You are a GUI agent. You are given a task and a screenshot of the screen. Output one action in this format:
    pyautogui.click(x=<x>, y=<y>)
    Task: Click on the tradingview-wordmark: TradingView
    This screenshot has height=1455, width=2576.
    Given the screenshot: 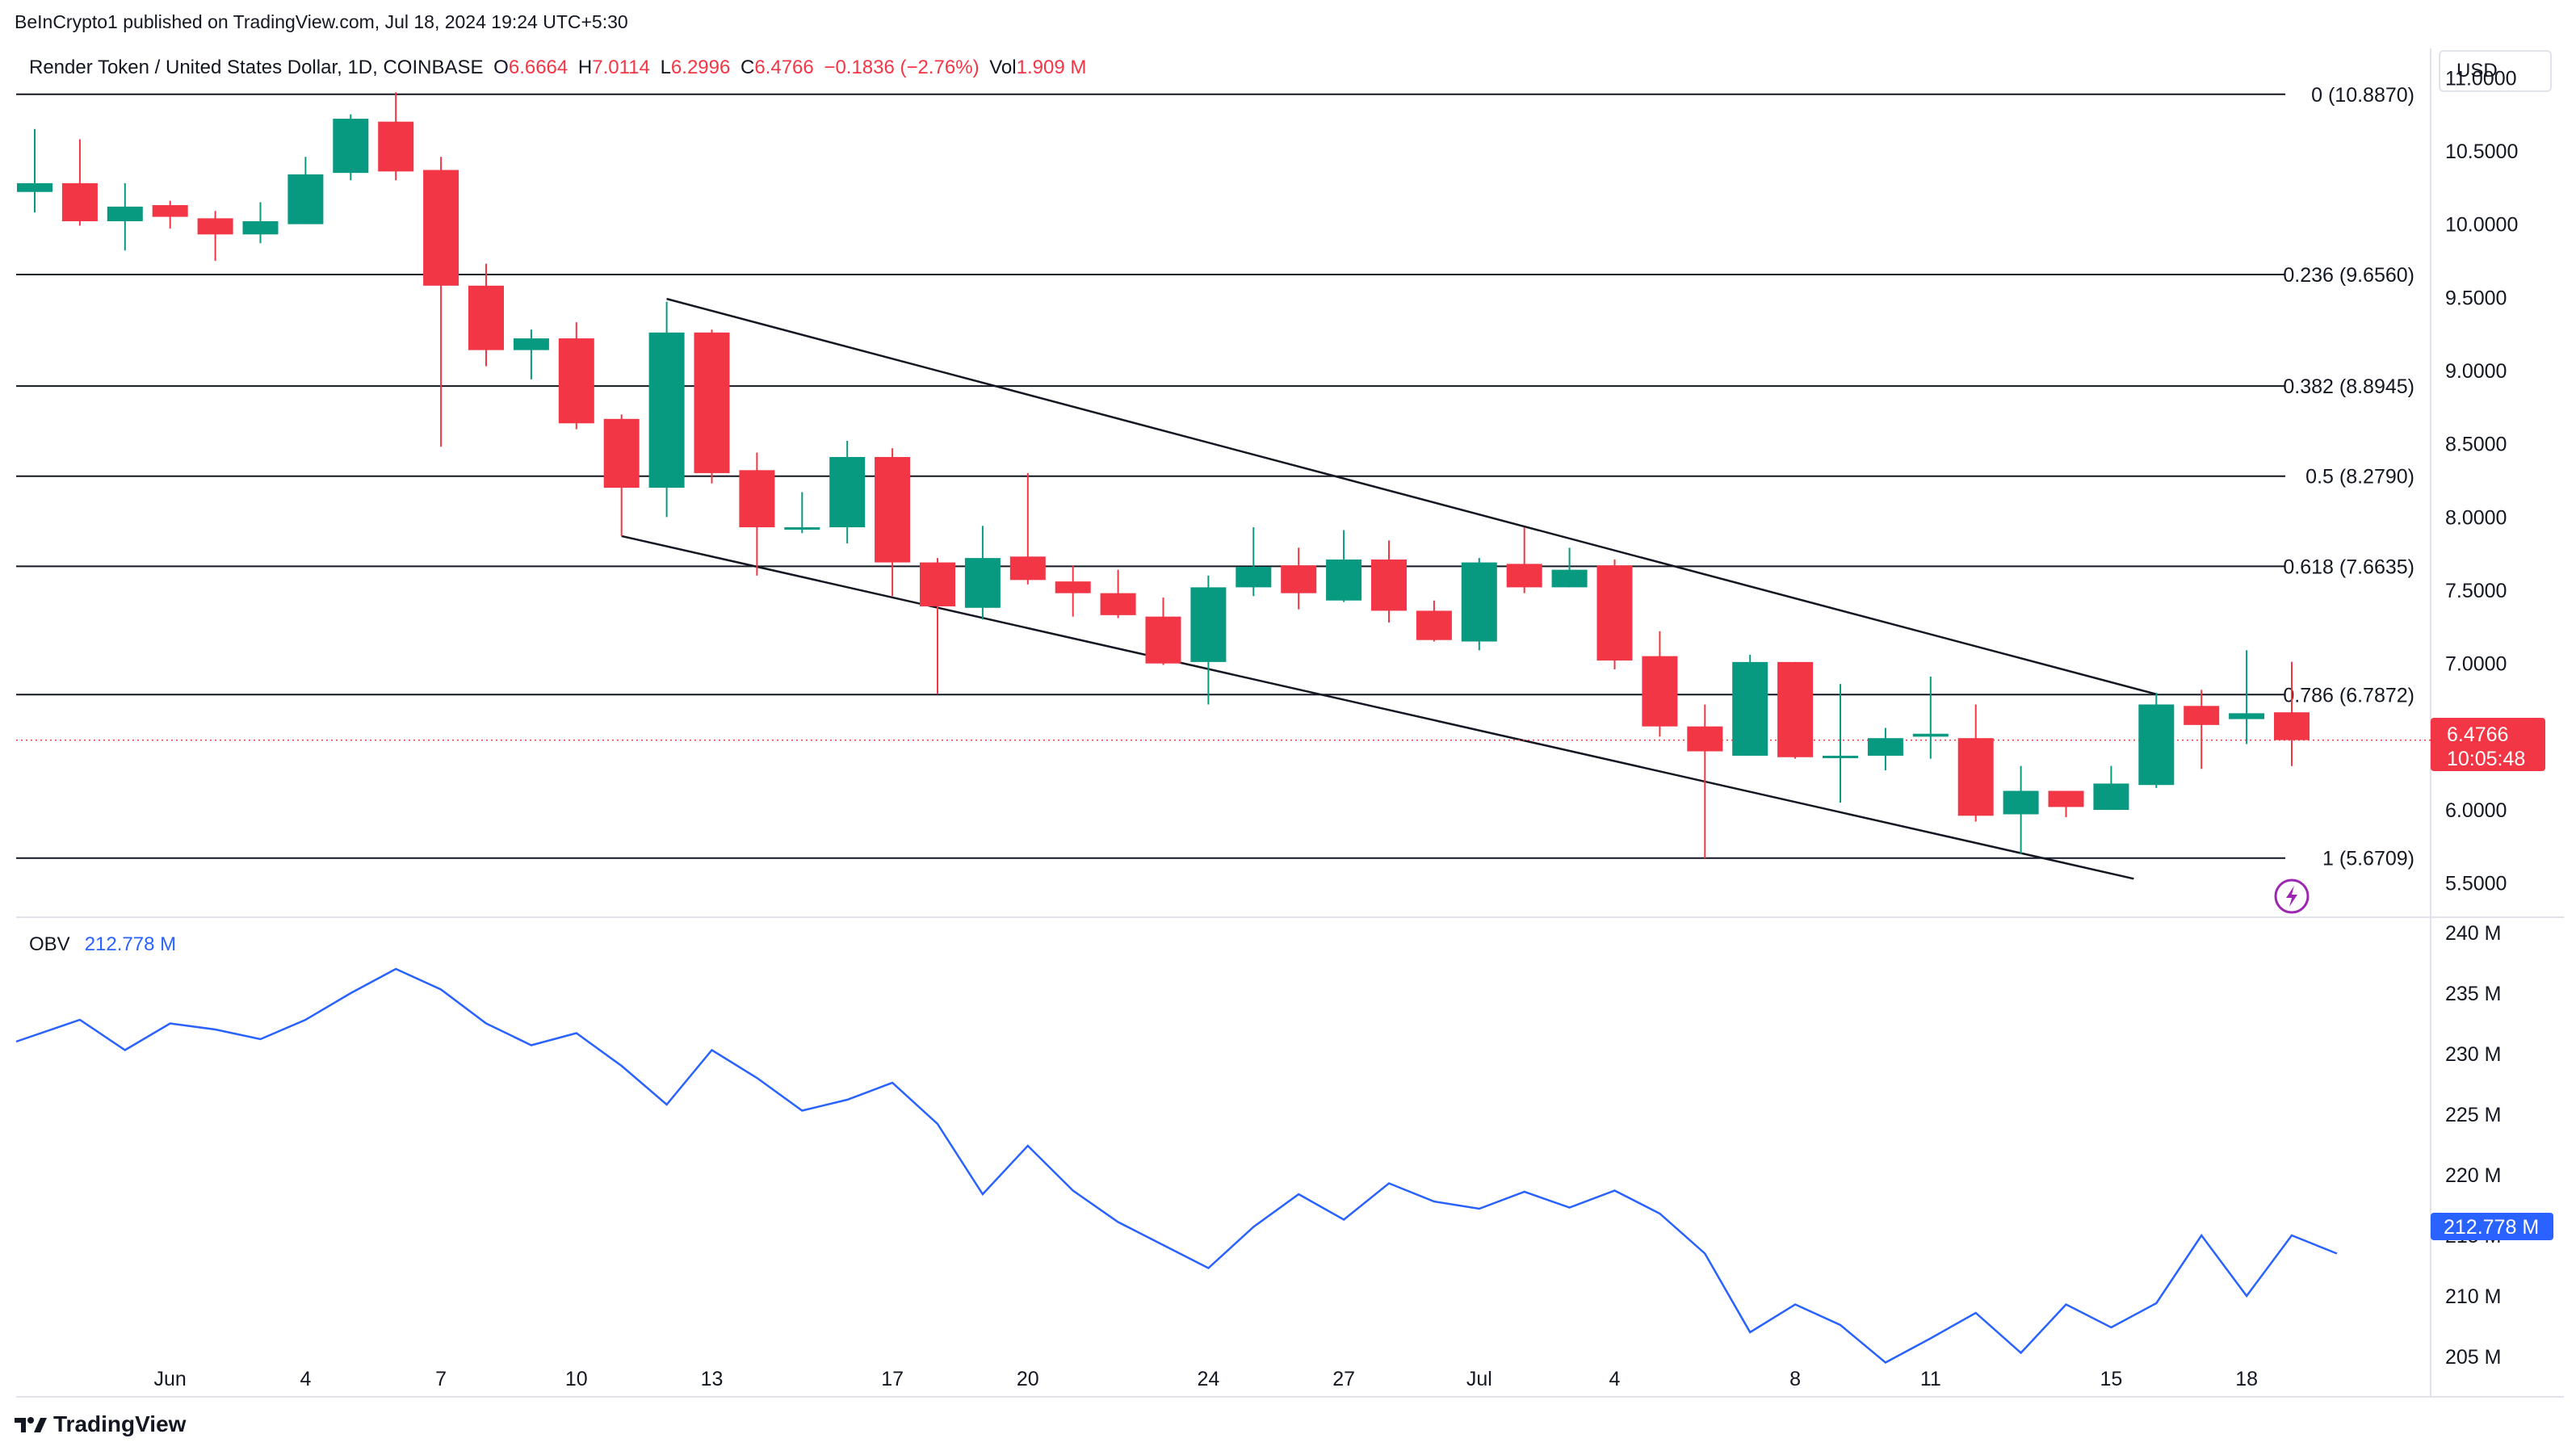 What is the action you would take?
    pyautogui.click(x=120, y=1423)
    